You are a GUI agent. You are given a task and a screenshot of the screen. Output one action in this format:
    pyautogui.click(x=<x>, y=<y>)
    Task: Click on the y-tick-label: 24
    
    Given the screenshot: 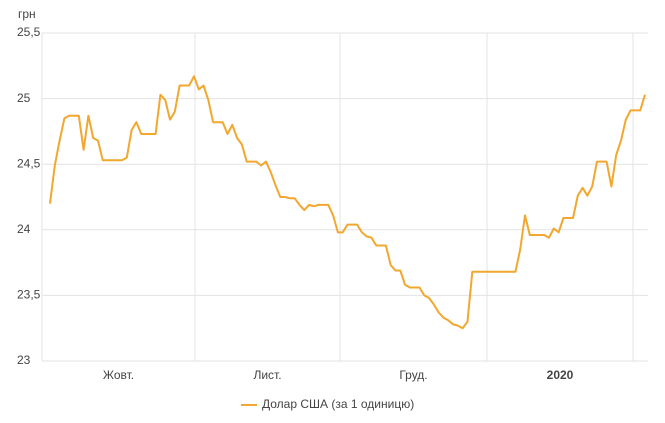 What is the action you would take?
    pyautogui.click(x=24, y=229)
    